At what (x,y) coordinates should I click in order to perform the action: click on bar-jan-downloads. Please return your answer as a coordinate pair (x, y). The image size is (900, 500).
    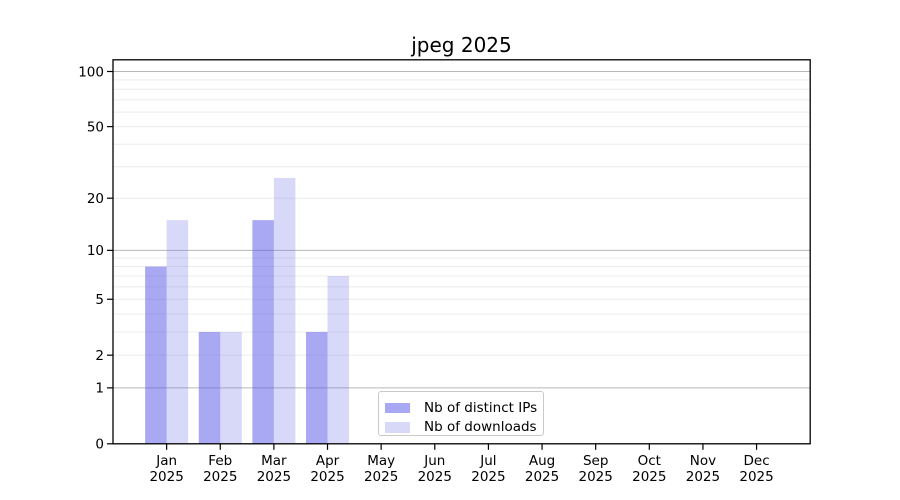
    Looking at the image, I should click on (177, 332).